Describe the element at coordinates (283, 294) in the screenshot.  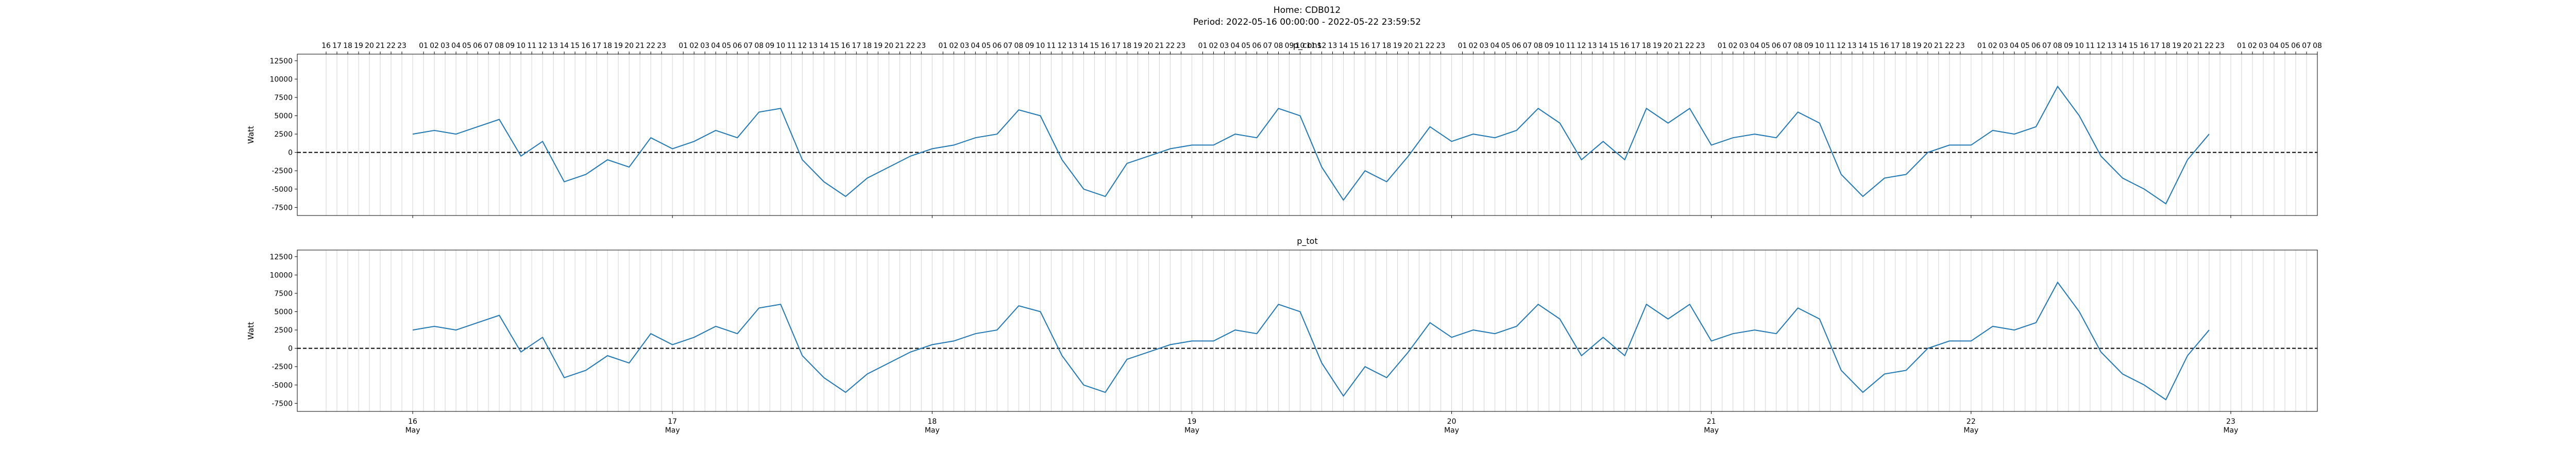
I see `y-tick-label: 7500` at that location.